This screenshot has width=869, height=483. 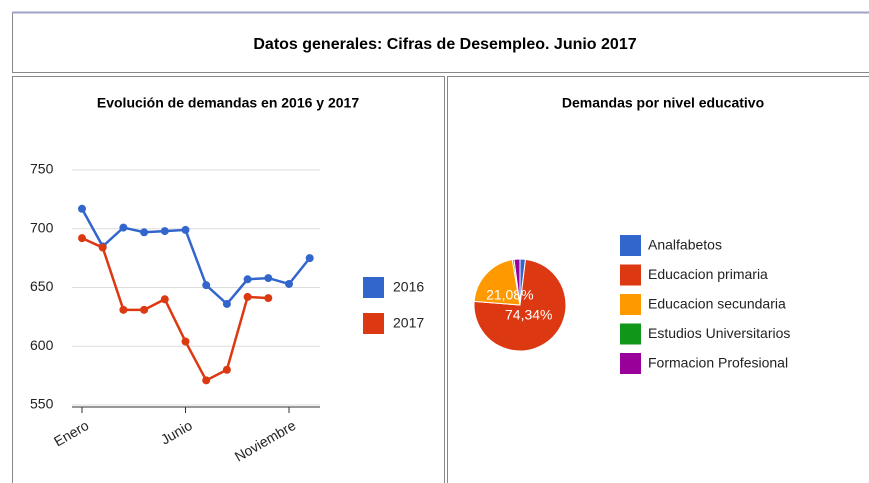 What do you see at coordinates (42, 345) in the screenshot?
I see `y-tick-label: 600` at bounding box center [42, 345].